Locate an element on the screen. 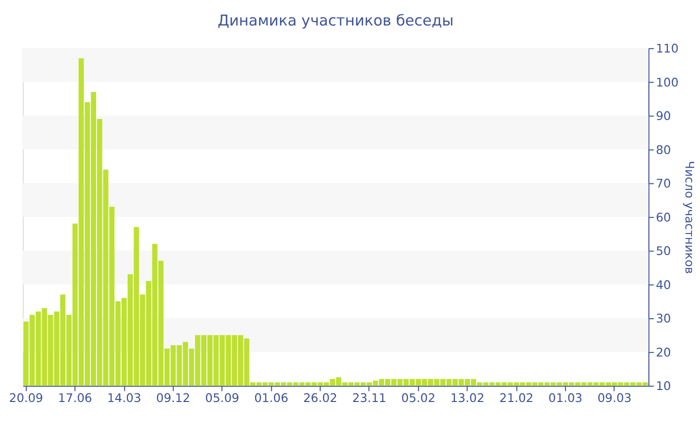  x-tick-label: 05.02 is located at coordinates (418, 398).